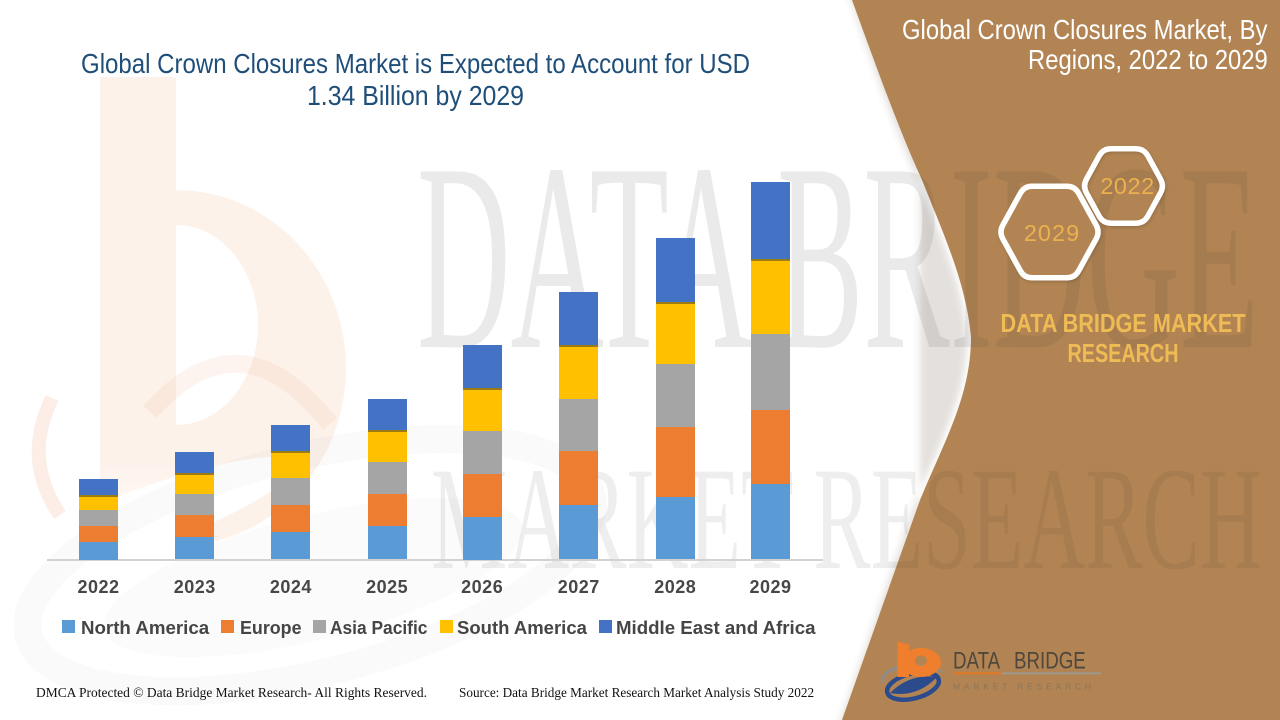  Describe the element at coordinates (1022, 687) in the screenshot. I see `svg-text: MARKET RESEARCH` at that location.